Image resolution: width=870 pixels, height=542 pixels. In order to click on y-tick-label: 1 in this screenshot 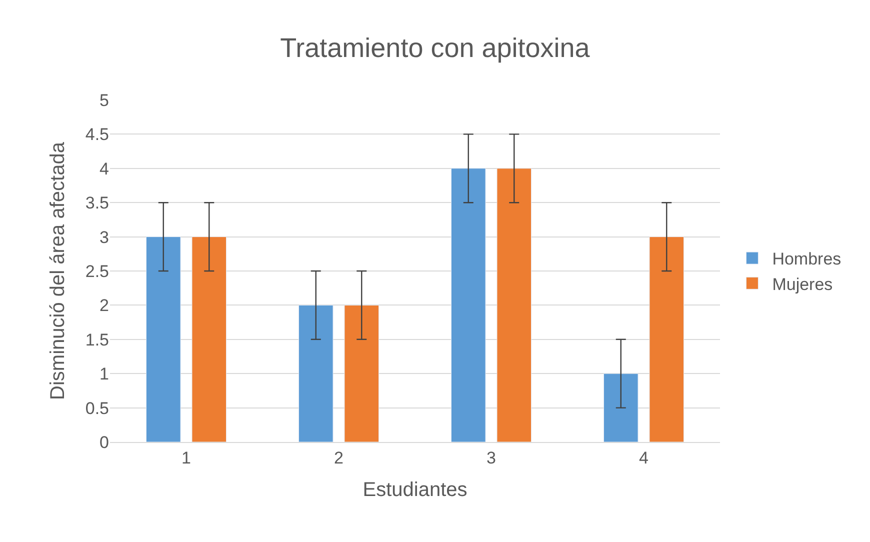, I will do `click(104, 374)`.